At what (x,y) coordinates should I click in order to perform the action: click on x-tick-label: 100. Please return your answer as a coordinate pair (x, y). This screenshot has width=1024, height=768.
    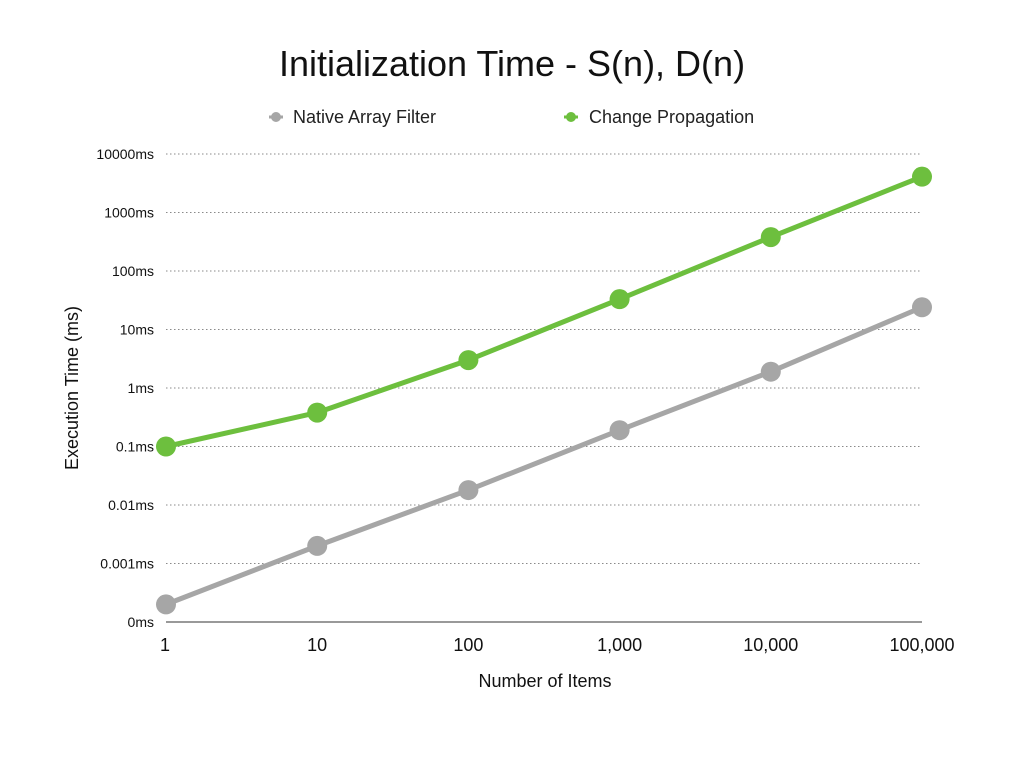
    Looking at the image, I should click on (468, 645).